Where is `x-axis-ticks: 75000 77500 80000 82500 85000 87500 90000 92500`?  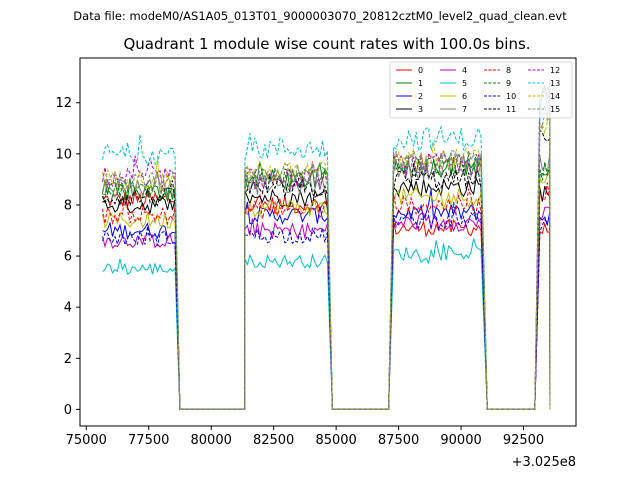
x-axis-ticks: 75000 77500 80000 82500 85000 87500 90000 92500 is located at coordinates (305, 437).